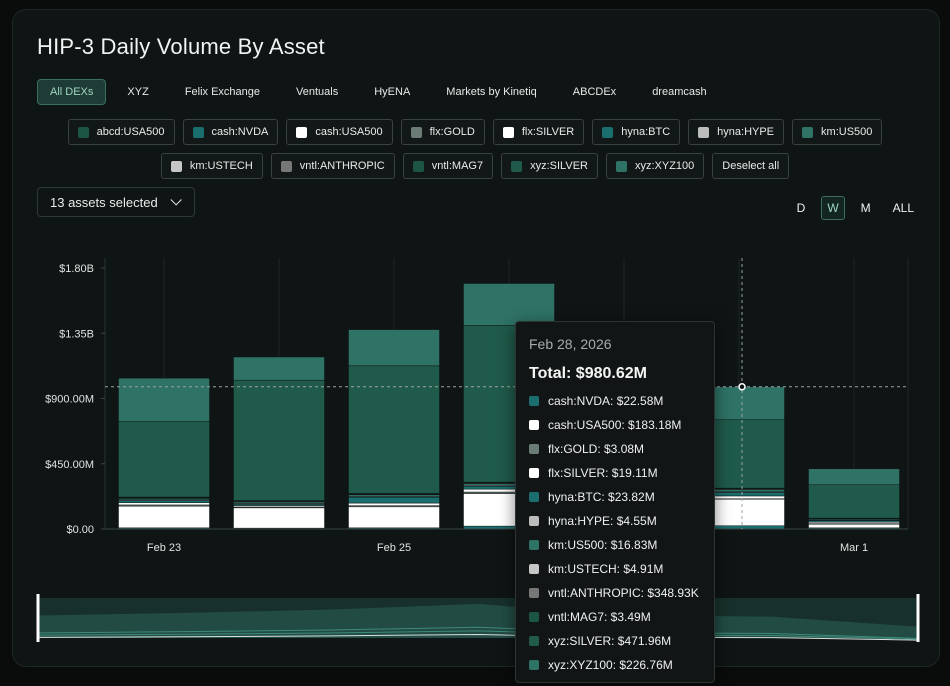 The height and width of the screenshot is (686, 950). What do you see at coordinates (736, 132) in the screenshot?
I see `asset-chip-hyna-hype: hyna:HYPE` at bounding box center [736, 132].